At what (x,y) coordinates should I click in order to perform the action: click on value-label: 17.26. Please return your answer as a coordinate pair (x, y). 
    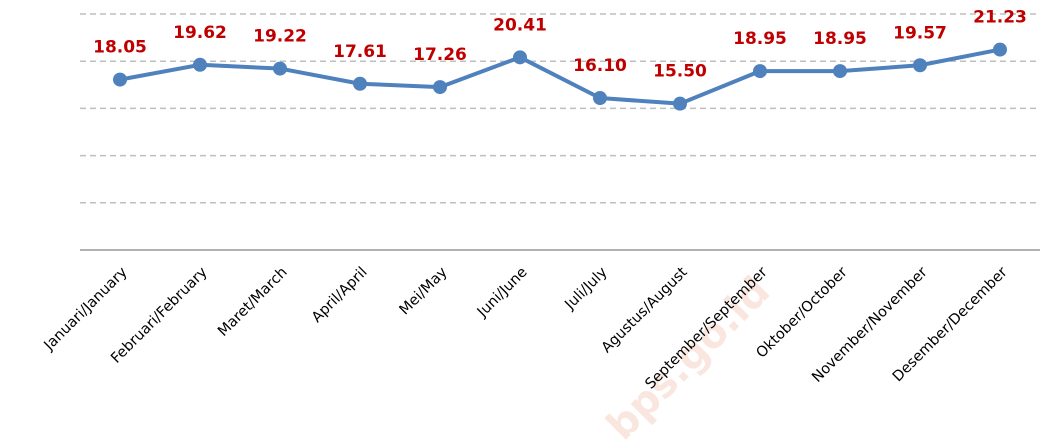
    Looking at the image, I should click on (440, 55).